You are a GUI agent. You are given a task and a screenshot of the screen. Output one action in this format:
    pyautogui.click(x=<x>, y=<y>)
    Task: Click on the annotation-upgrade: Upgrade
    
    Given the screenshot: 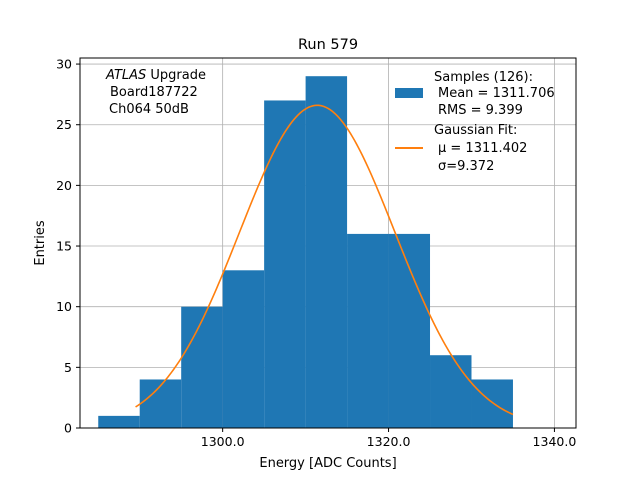 What is the action you would take?
    pyautogui.click(x=176, y=75)
    